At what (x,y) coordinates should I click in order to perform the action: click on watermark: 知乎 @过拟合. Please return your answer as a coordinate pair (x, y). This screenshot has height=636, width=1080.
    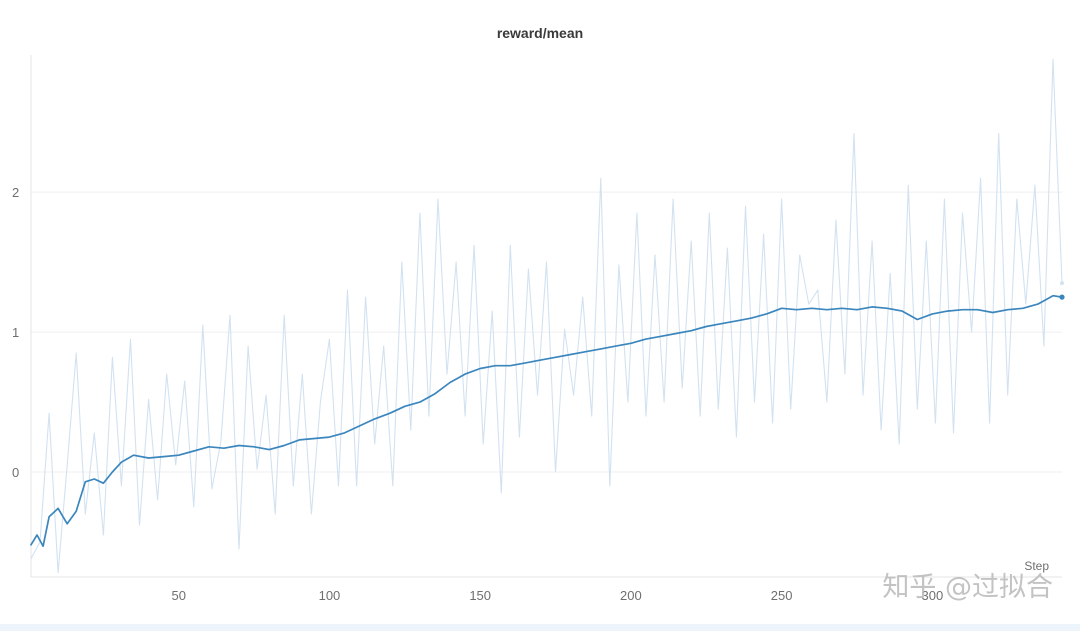
    Looking at the image, I should click on (967, 587).